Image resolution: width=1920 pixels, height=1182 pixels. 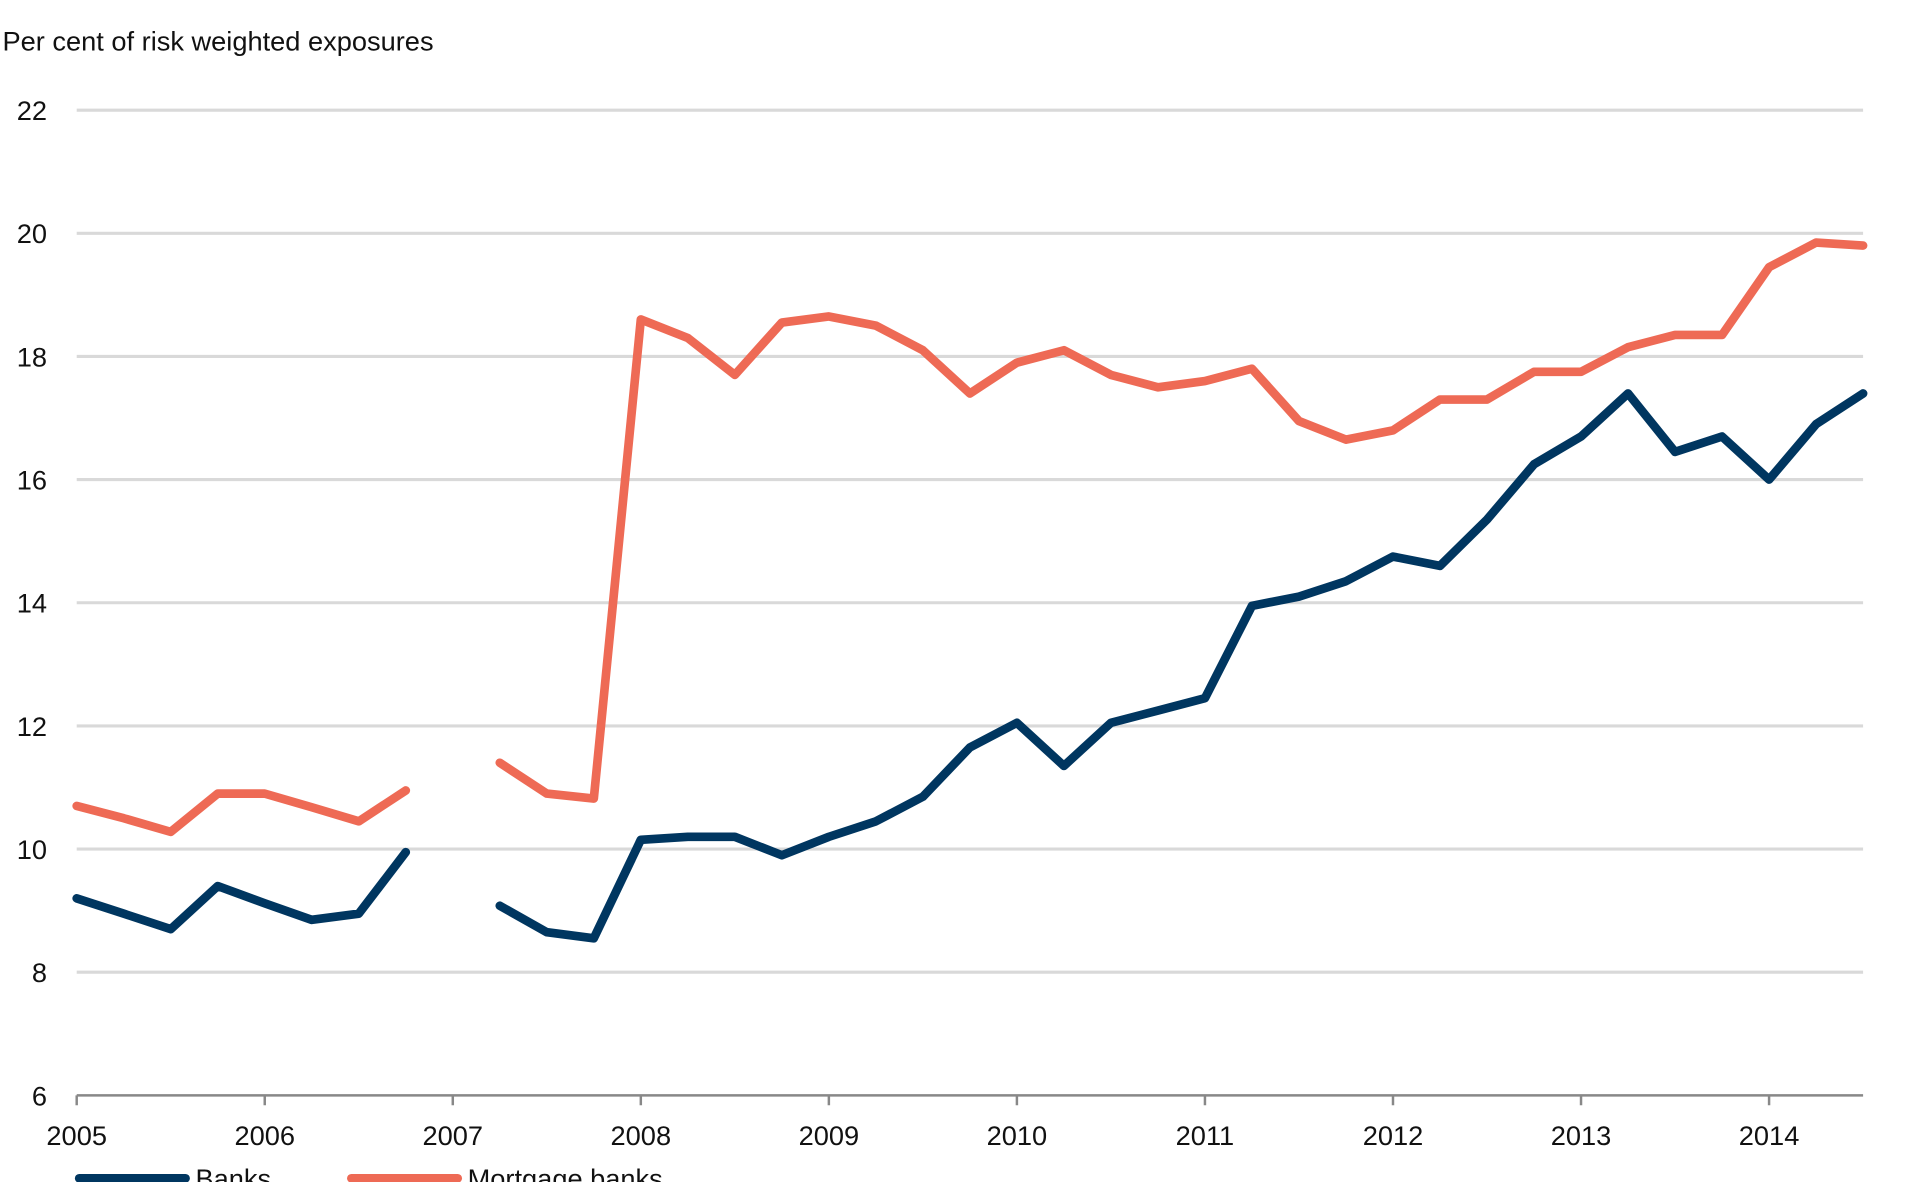 I want to click on y-tick-label: 16, so click(x=32, y=480).